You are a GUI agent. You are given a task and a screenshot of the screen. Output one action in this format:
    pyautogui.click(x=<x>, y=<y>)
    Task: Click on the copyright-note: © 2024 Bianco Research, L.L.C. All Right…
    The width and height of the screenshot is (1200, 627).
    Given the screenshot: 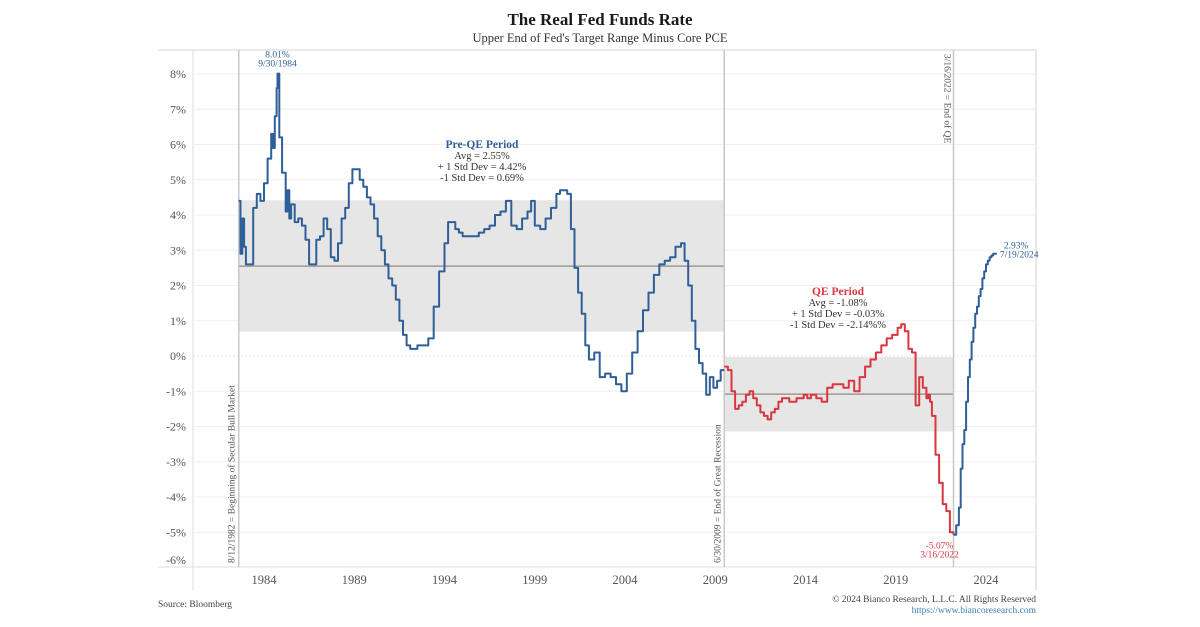 What is the action you would take?
    pyautogui.click(x=934, y=599)
    